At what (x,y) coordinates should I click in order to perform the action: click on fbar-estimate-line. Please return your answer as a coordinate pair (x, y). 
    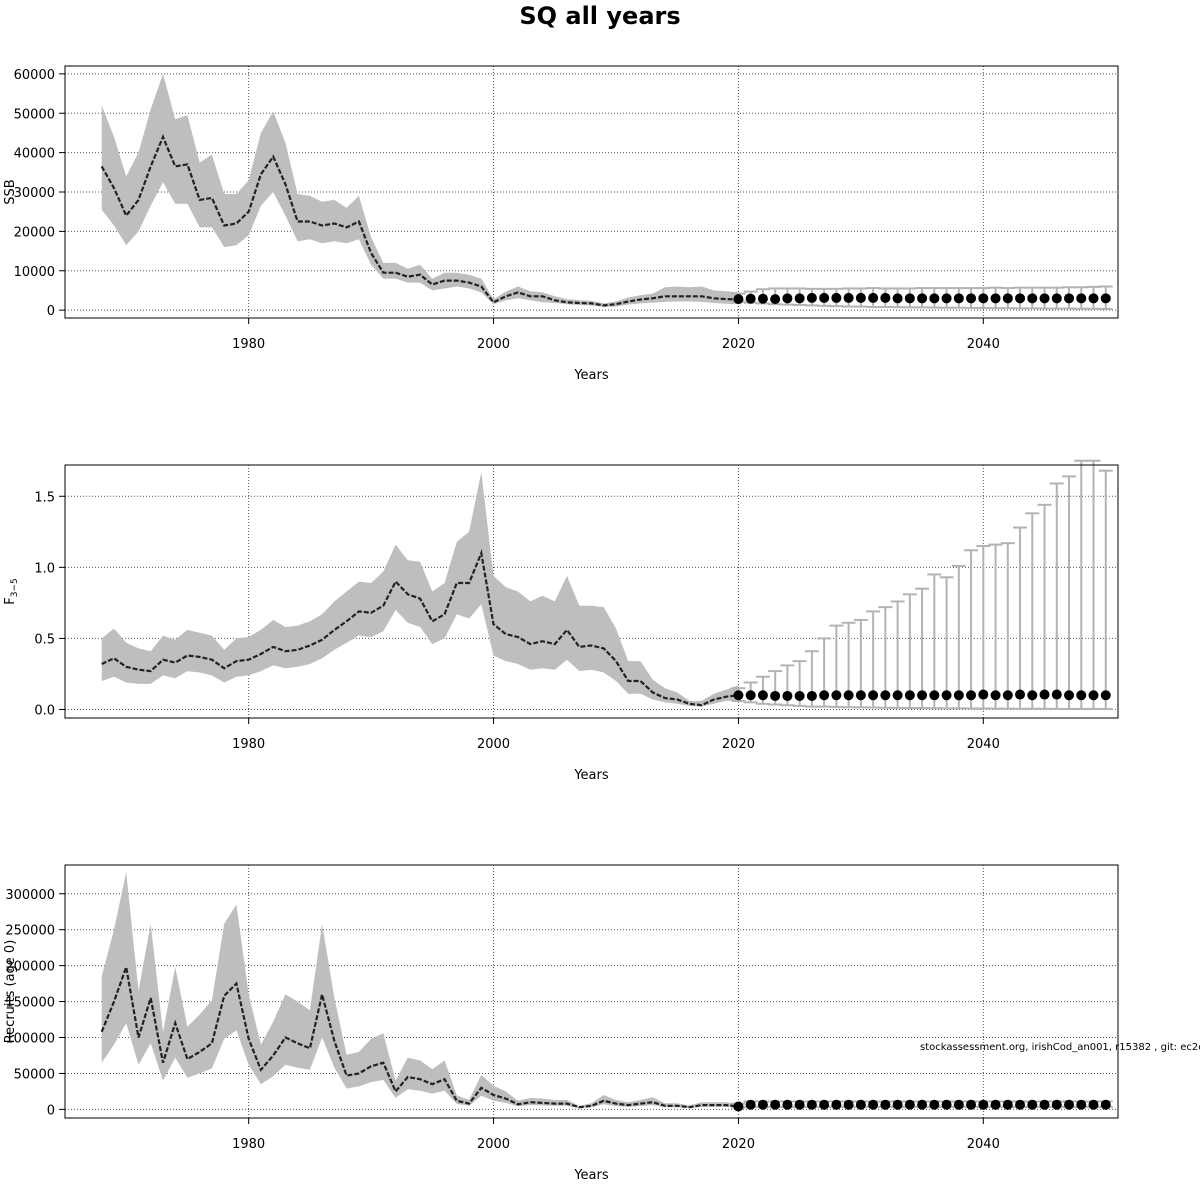
    Looking at the image, I should click on (420, 628).